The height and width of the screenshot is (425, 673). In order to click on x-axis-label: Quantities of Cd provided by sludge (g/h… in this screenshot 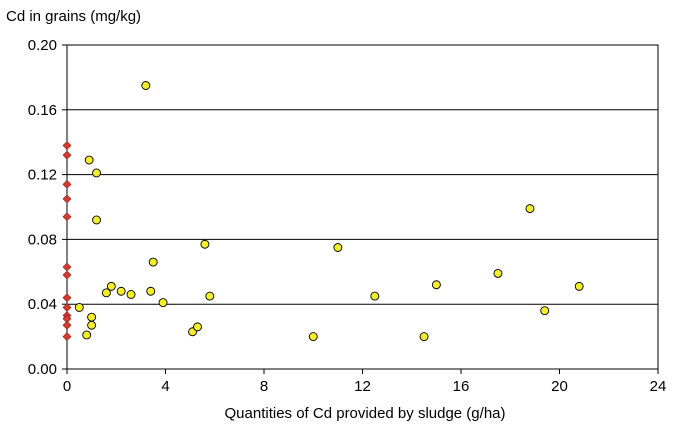, I will do `click(365, 413)`.